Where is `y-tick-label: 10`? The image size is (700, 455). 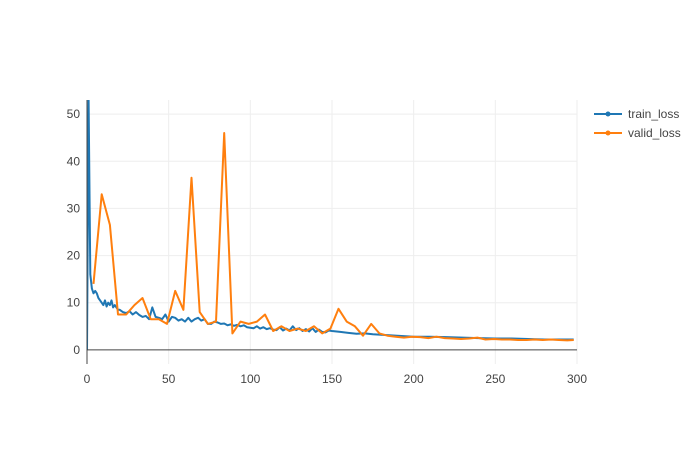
y-tick-label: 10 is located at coordinates (74, 303).